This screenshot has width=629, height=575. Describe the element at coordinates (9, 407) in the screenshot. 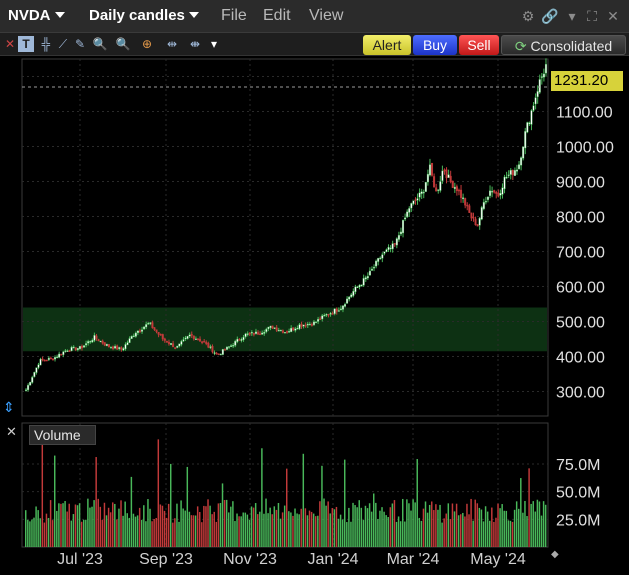

I see `expand-arrow-icon: ⇕` at that location.